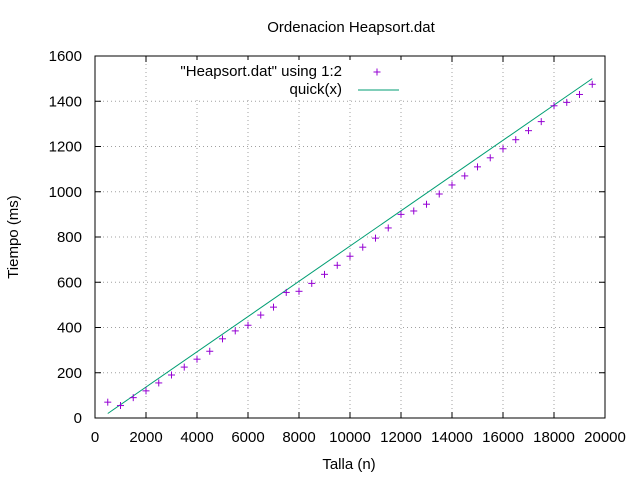  I want to click on x-tick-label: 10000, so click(350, 437).